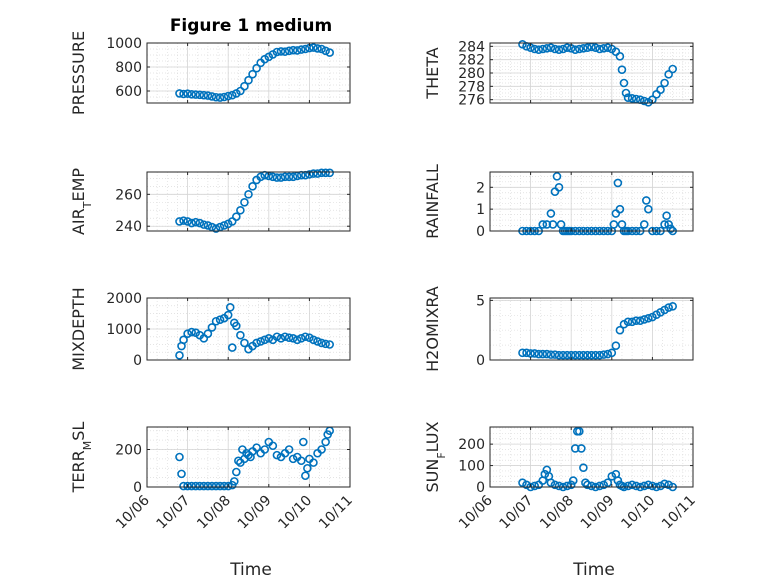  Describe the element at coordinates (210, 201) in the screenshot. I see `subplot-3: 240 260 AIRTEMP` at that location.